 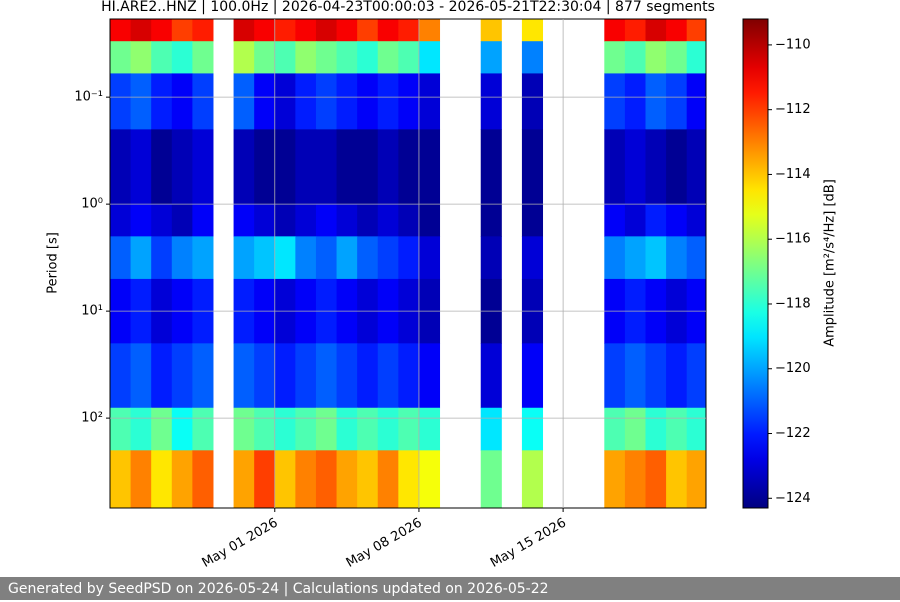 I want to click on colorbar-tick-label: −120, so click(x=793, y=368).